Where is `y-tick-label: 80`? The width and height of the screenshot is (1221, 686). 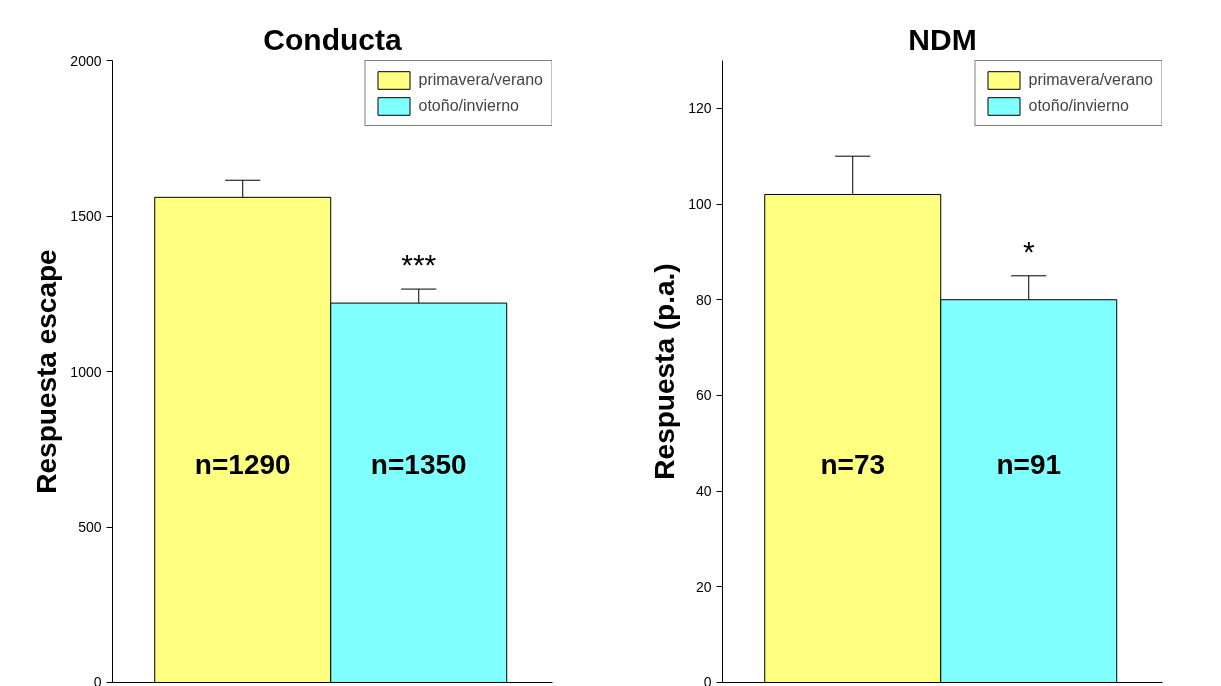
y-tick-label: 80 is located at coordinates (703, 299).